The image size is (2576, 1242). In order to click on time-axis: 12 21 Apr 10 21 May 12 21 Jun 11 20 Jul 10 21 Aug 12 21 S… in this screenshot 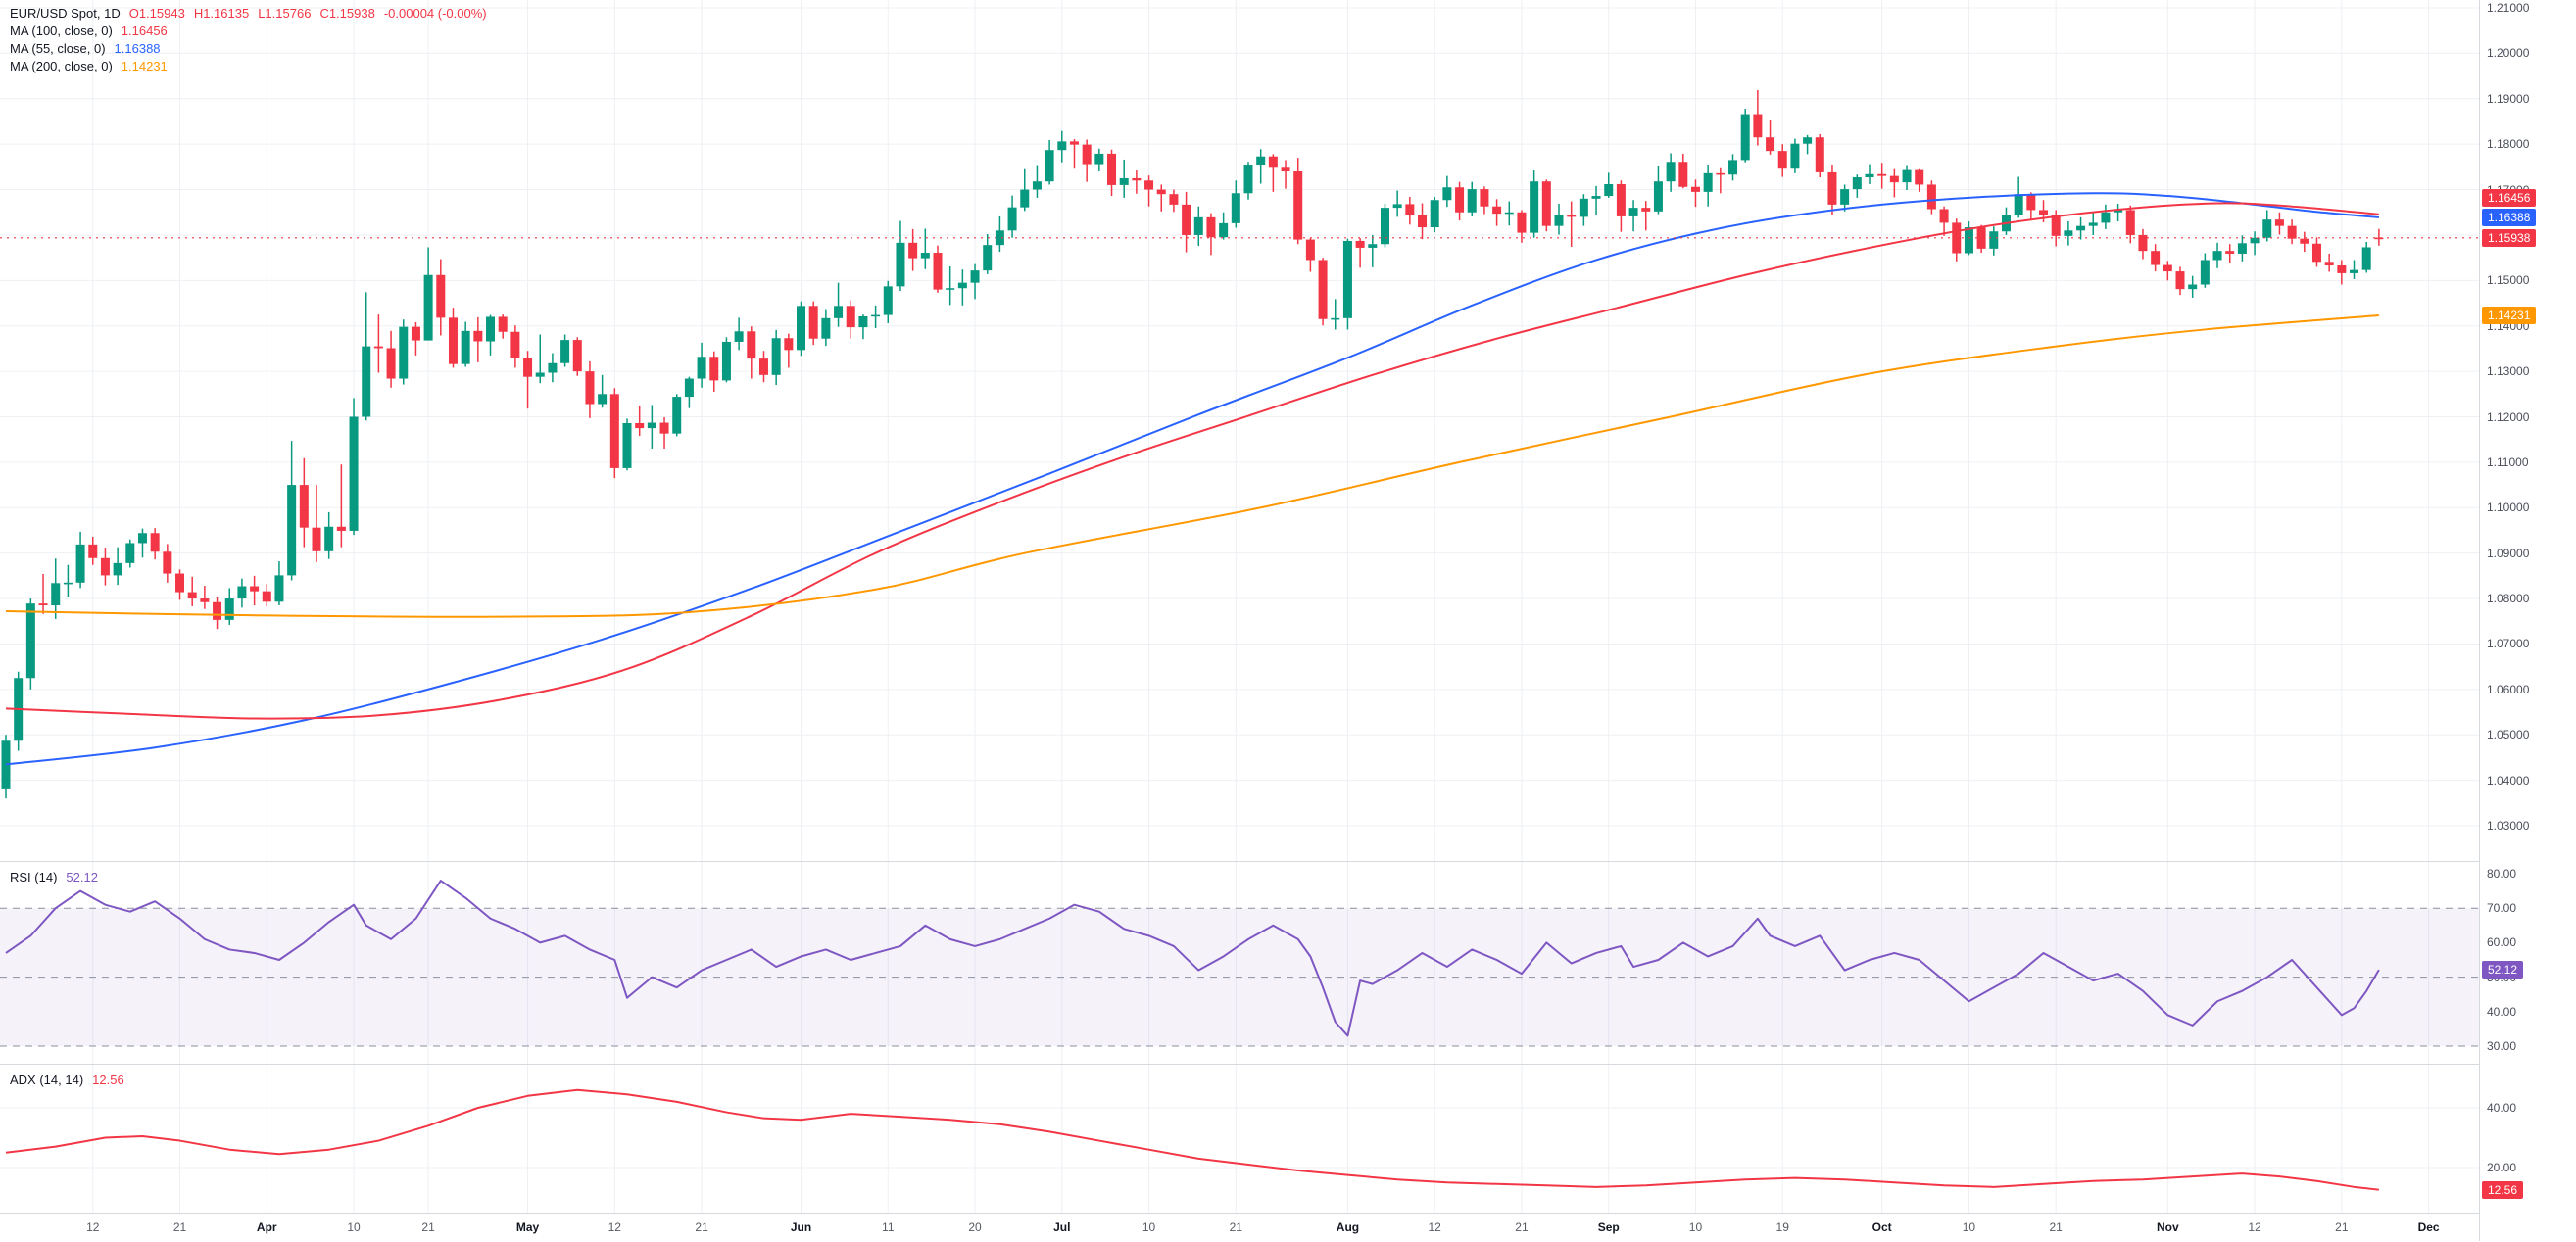, I will do `click(1239, 1227)`.